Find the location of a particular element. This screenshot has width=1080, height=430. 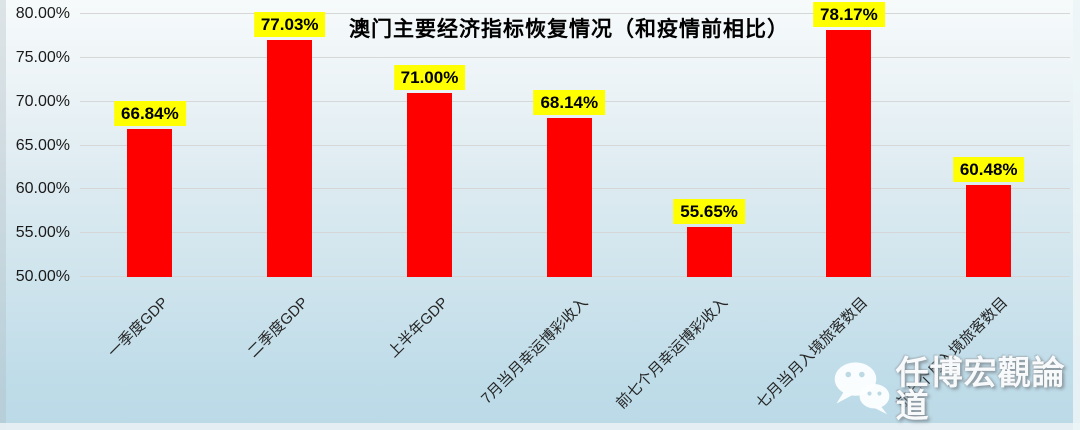

y-axis-tick-label: 75.00% is located at coordinates (42, 57).